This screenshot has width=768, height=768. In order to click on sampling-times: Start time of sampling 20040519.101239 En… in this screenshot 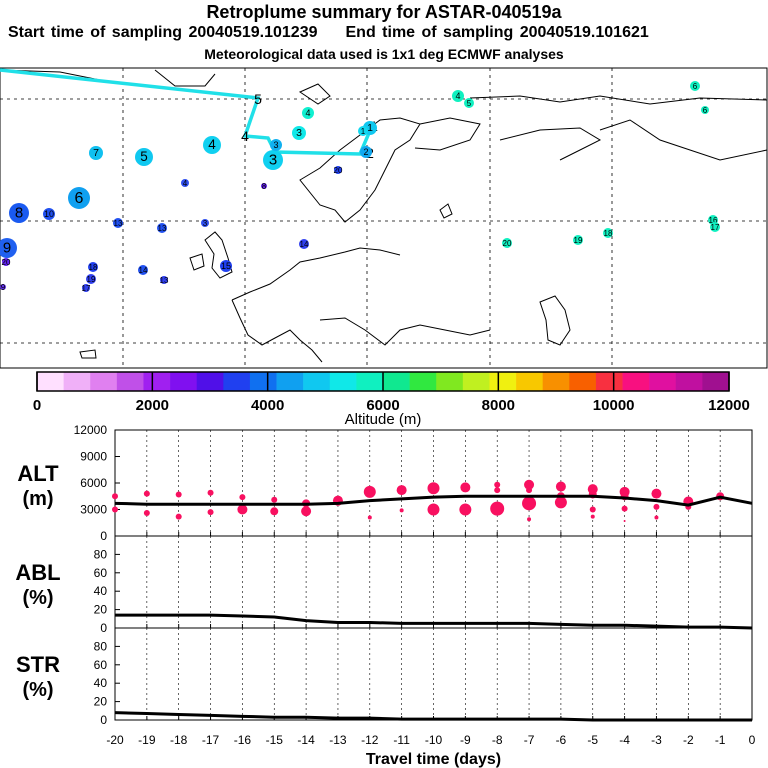, I will do `click(328, 33)`.